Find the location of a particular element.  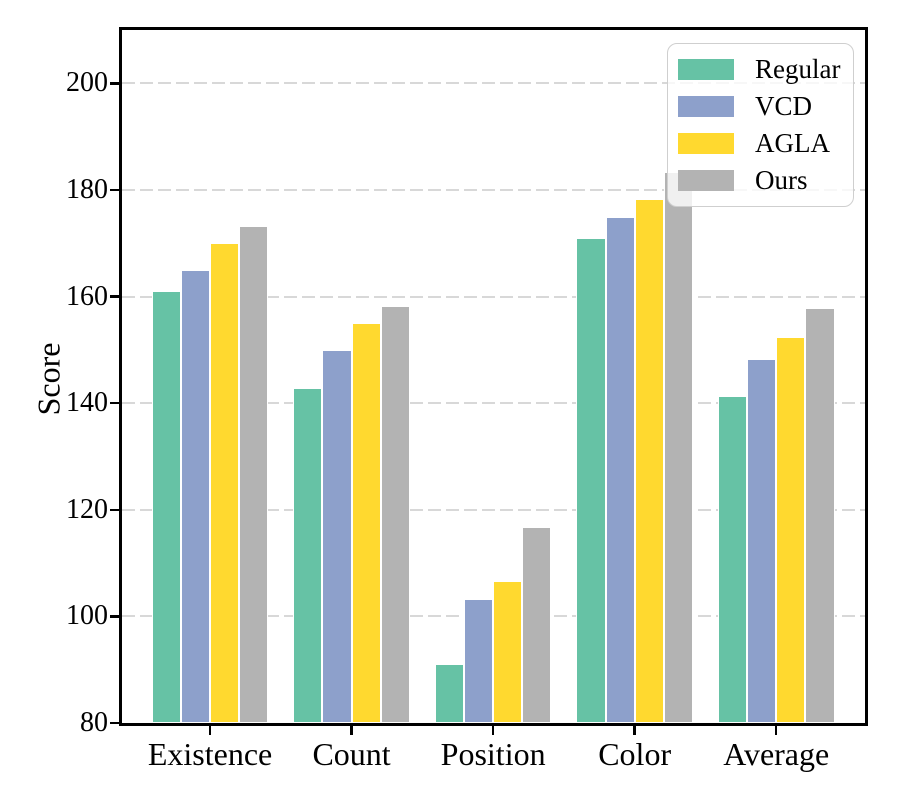

legend-label-regular: Regular is located at coordinates (798, 69).